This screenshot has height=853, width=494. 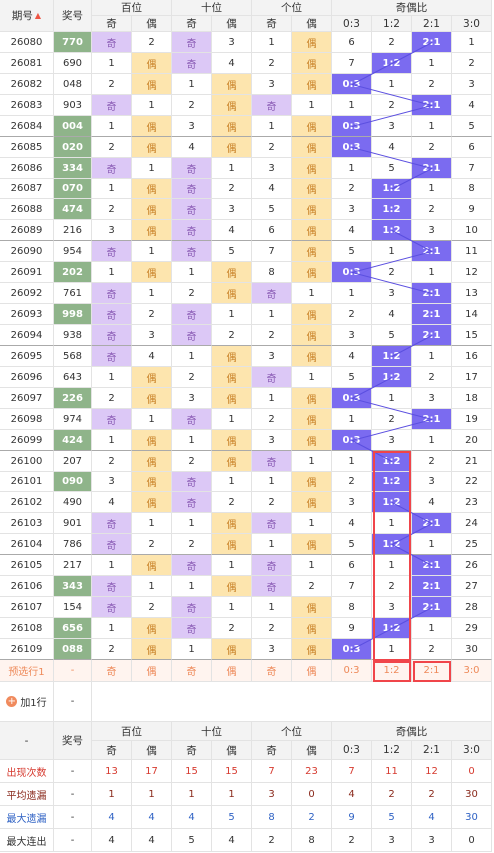 I want to click on header-sub: 偶, so click(x=152, y=750).